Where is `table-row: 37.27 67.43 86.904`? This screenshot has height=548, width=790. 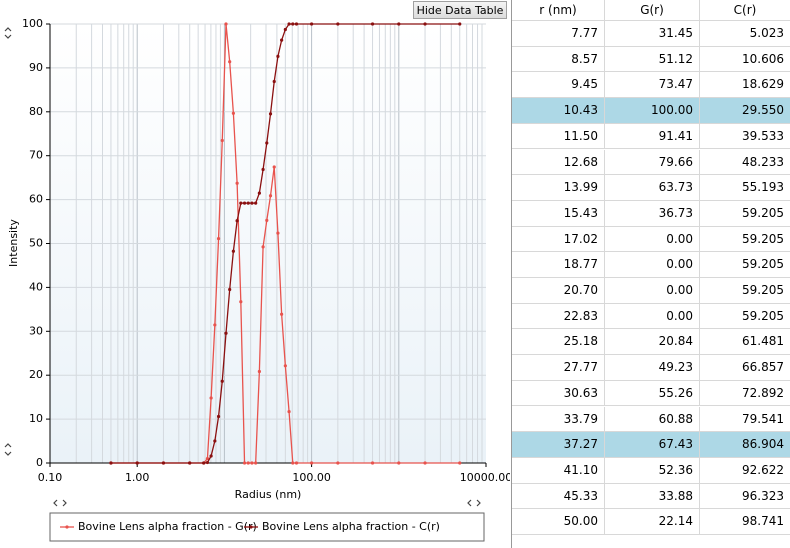
table-row: 37.27 67.43 86.904 is located at coordinates (651, 445).